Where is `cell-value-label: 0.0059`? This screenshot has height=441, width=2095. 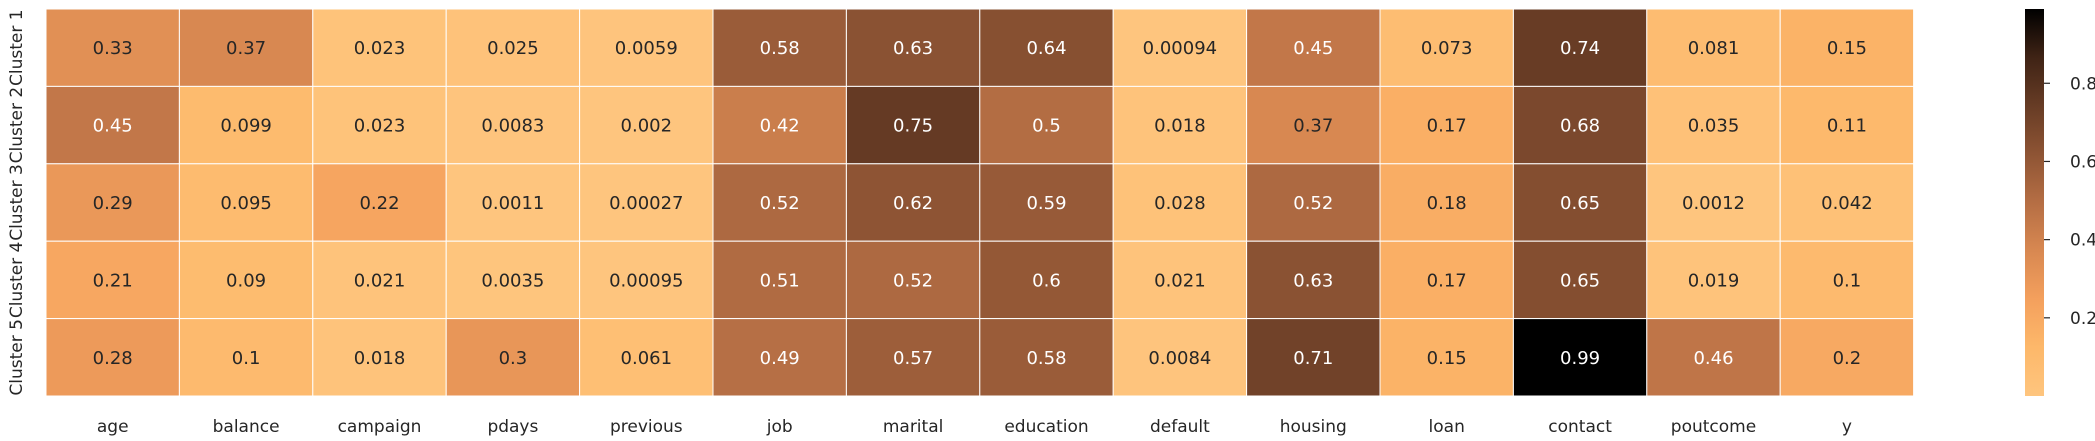
cell-value-label: 0.0059 is located at coordinates (646, 48).